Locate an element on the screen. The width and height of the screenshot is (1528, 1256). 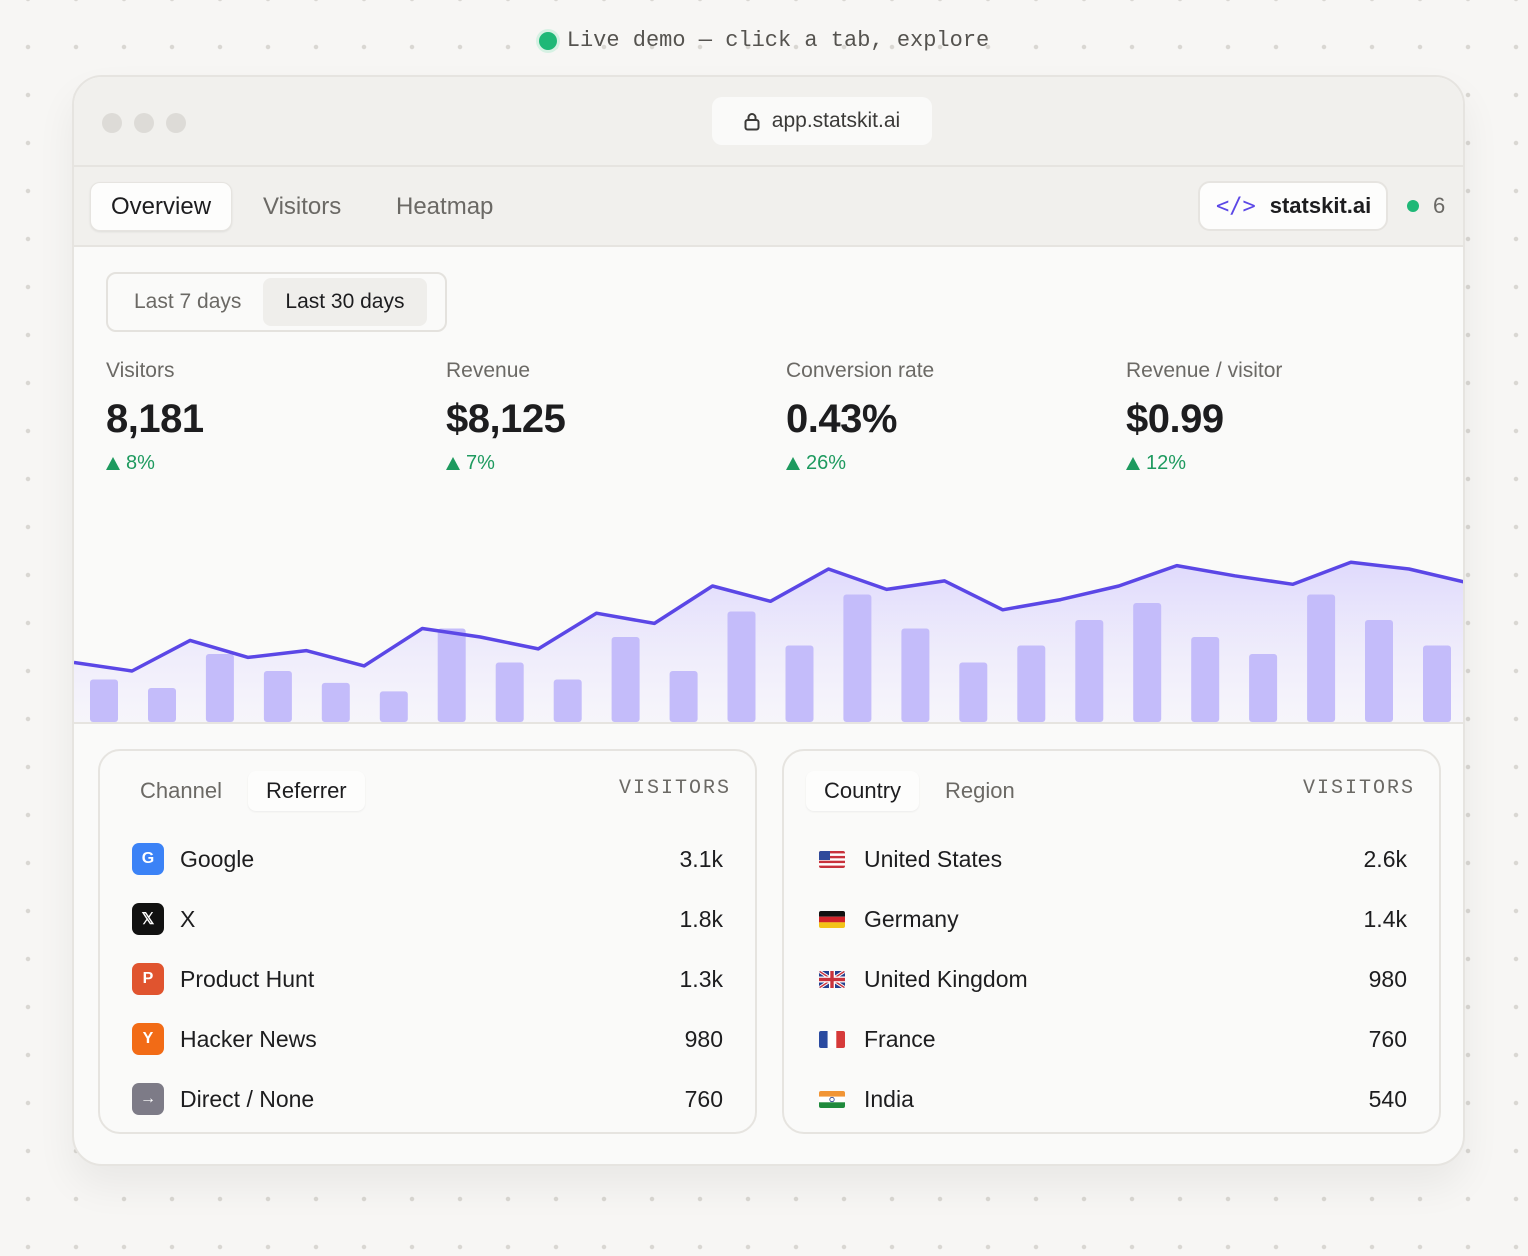
row-source: Y Hacker News is located at coordinates (224, 1039).